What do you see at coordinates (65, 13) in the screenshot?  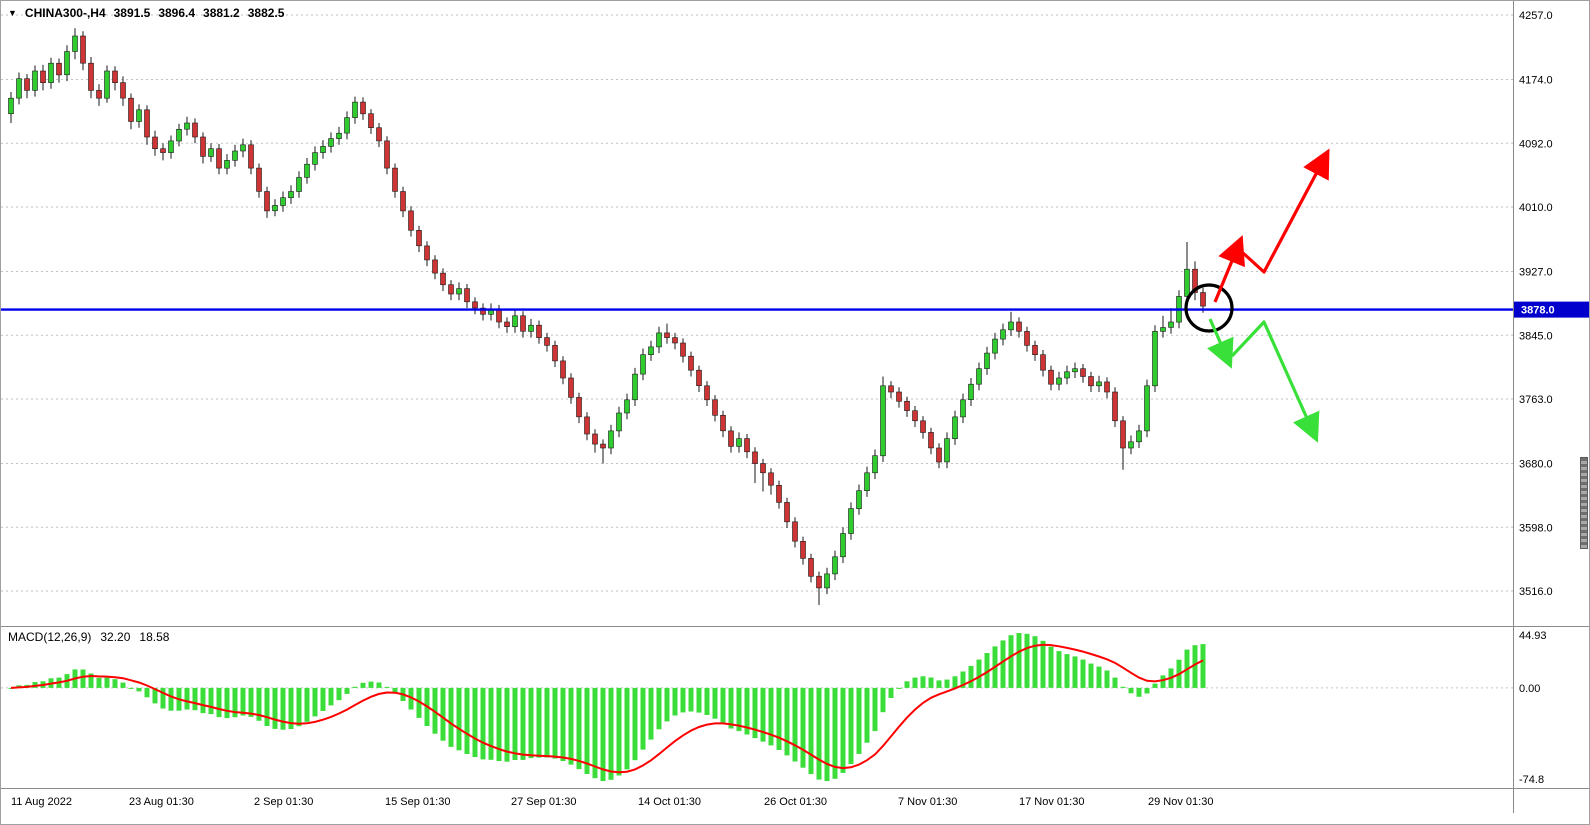 I see `symbol-name: CHINA300-,H4` at bounding box center [65, 13].